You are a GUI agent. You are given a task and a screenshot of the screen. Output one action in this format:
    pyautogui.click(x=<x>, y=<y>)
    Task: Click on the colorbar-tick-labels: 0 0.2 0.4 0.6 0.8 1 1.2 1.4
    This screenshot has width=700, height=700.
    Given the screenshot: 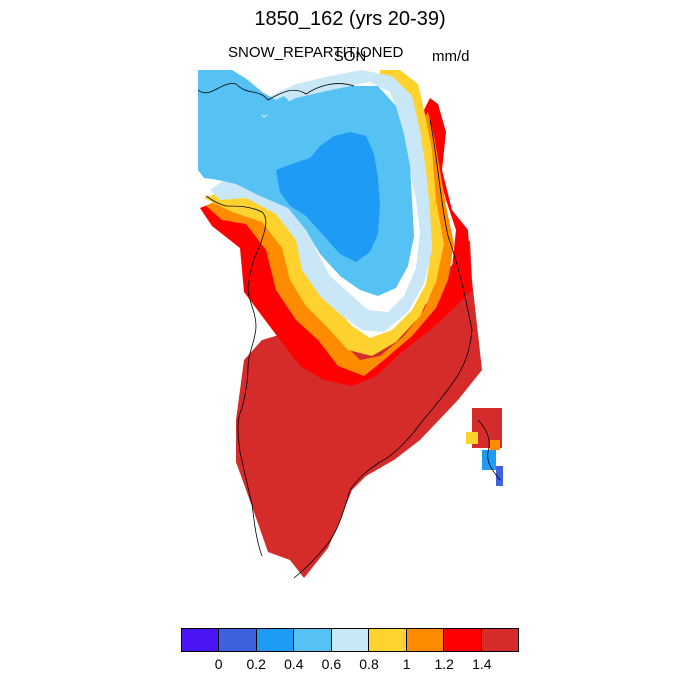 What is the action you would take?
    pyautogui.click(x=350, y=666)
    